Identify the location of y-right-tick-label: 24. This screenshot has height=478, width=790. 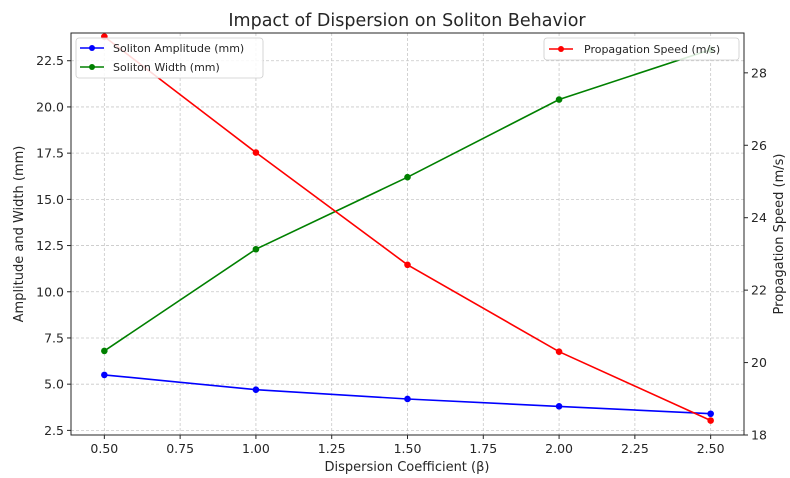
(759, 217).